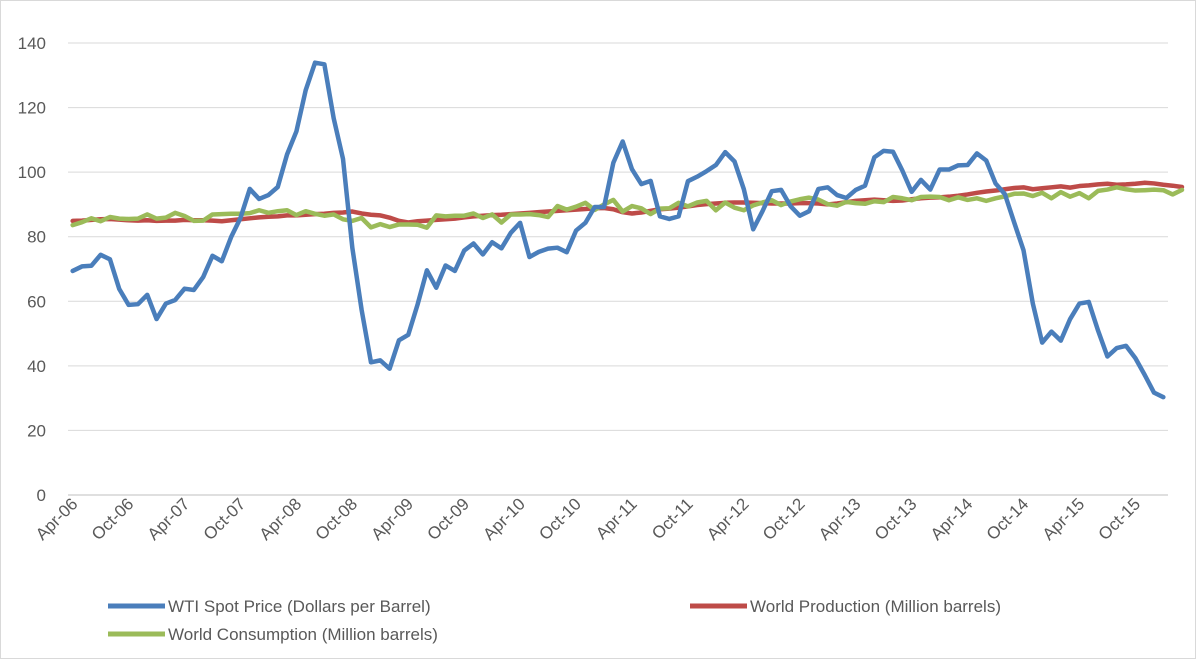  I want to click on x-tick-label: Apr-09, so click(393, 519).